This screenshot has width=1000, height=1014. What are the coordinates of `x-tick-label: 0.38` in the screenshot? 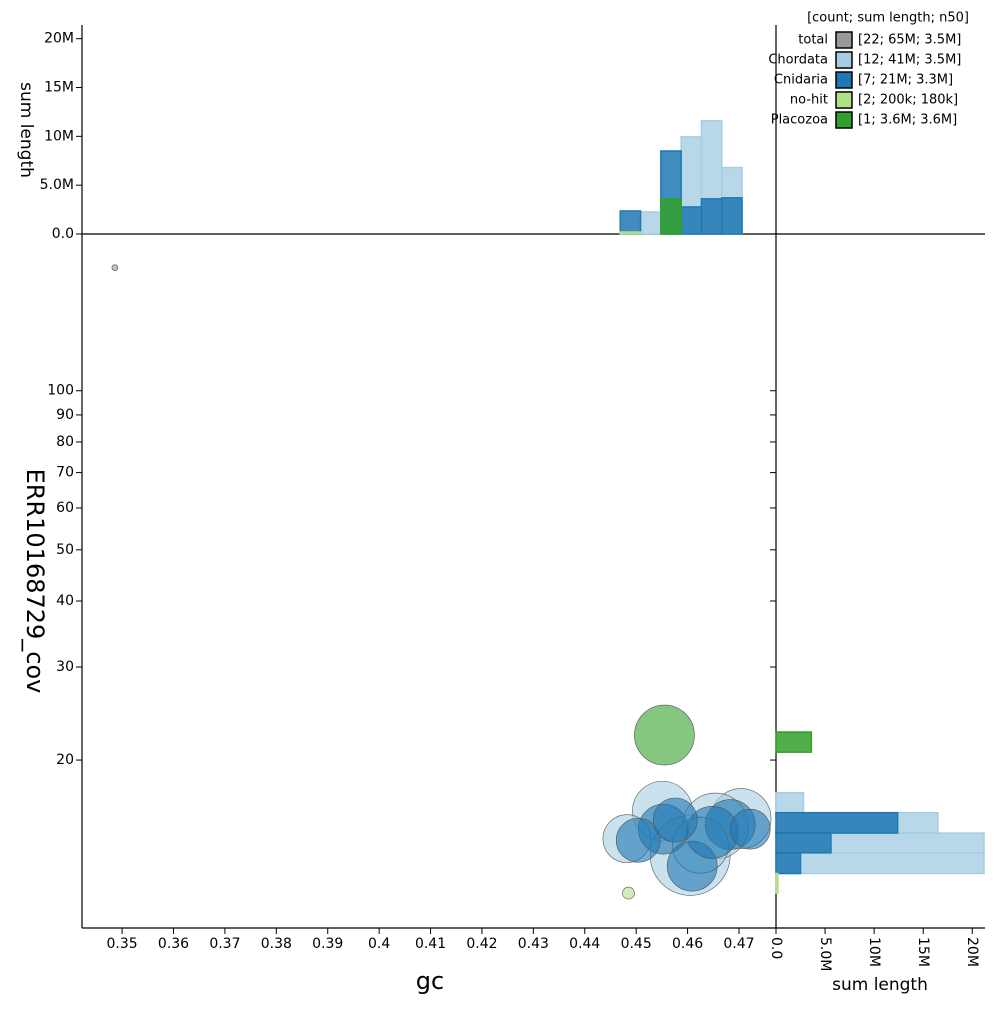 It's located at (276, 944).